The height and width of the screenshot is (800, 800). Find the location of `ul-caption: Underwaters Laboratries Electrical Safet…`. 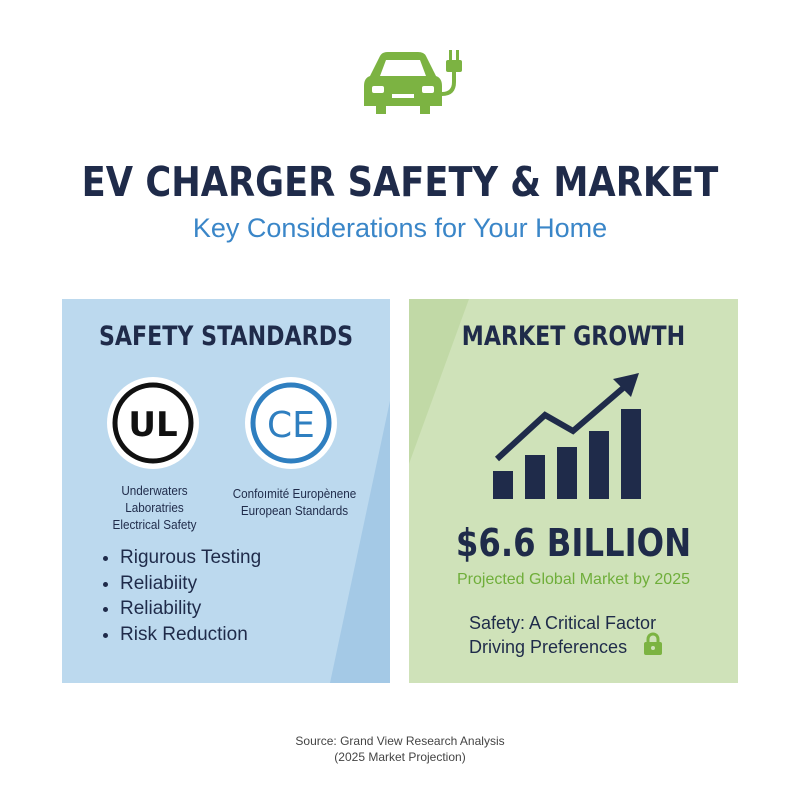

ul-caption: Underwaters Laboratries Electrical Safet… is located at coordinates (154, 507).